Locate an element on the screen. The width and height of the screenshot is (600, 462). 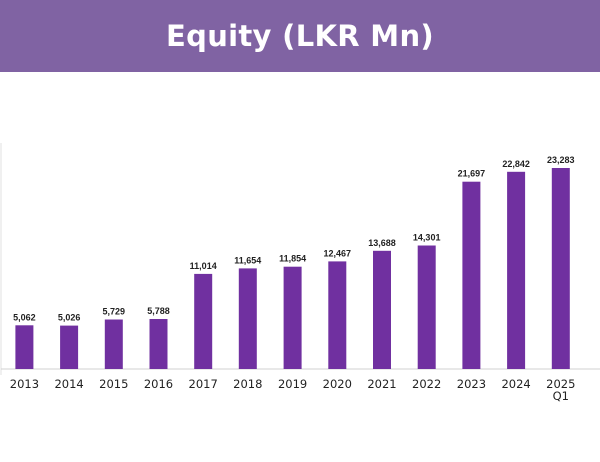
bar-value-label: 5,026 is located at coordinates (69, 318).